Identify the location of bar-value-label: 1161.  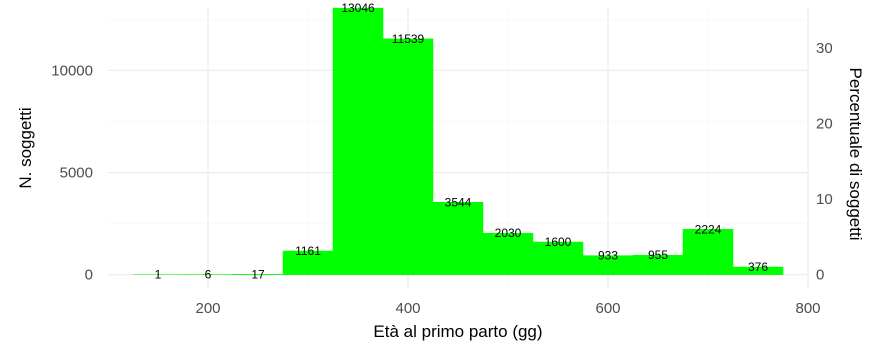
(308, 251).